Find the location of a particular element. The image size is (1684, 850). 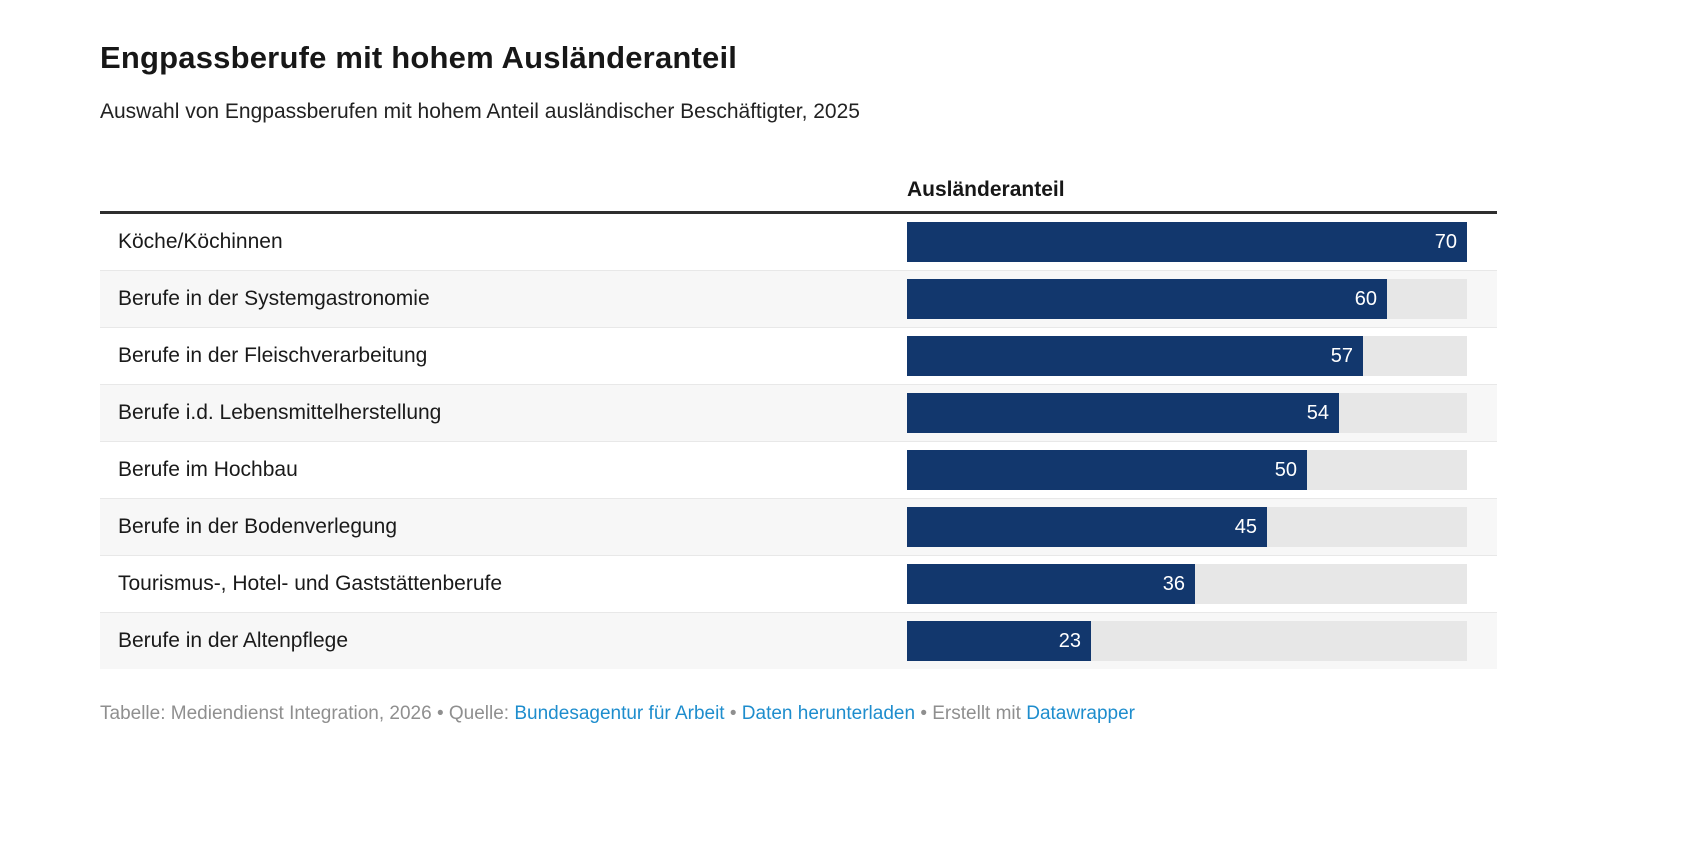

bar: 70 is located at coordinates (1187, 242).